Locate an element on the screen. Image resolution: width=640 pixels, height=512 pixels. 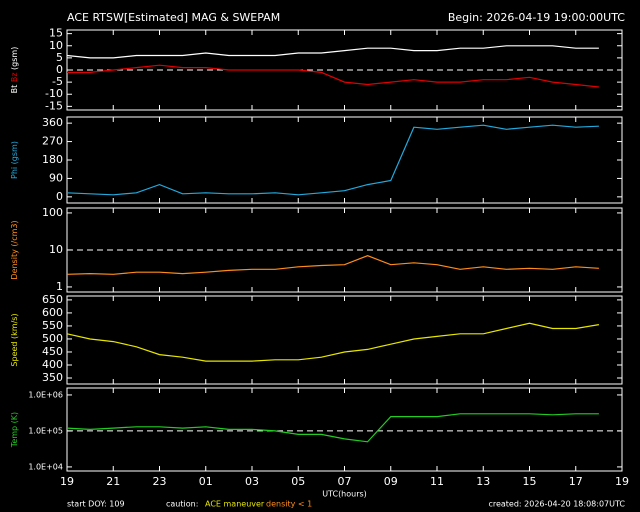
plot-frame is located at coordinates (344, 429).